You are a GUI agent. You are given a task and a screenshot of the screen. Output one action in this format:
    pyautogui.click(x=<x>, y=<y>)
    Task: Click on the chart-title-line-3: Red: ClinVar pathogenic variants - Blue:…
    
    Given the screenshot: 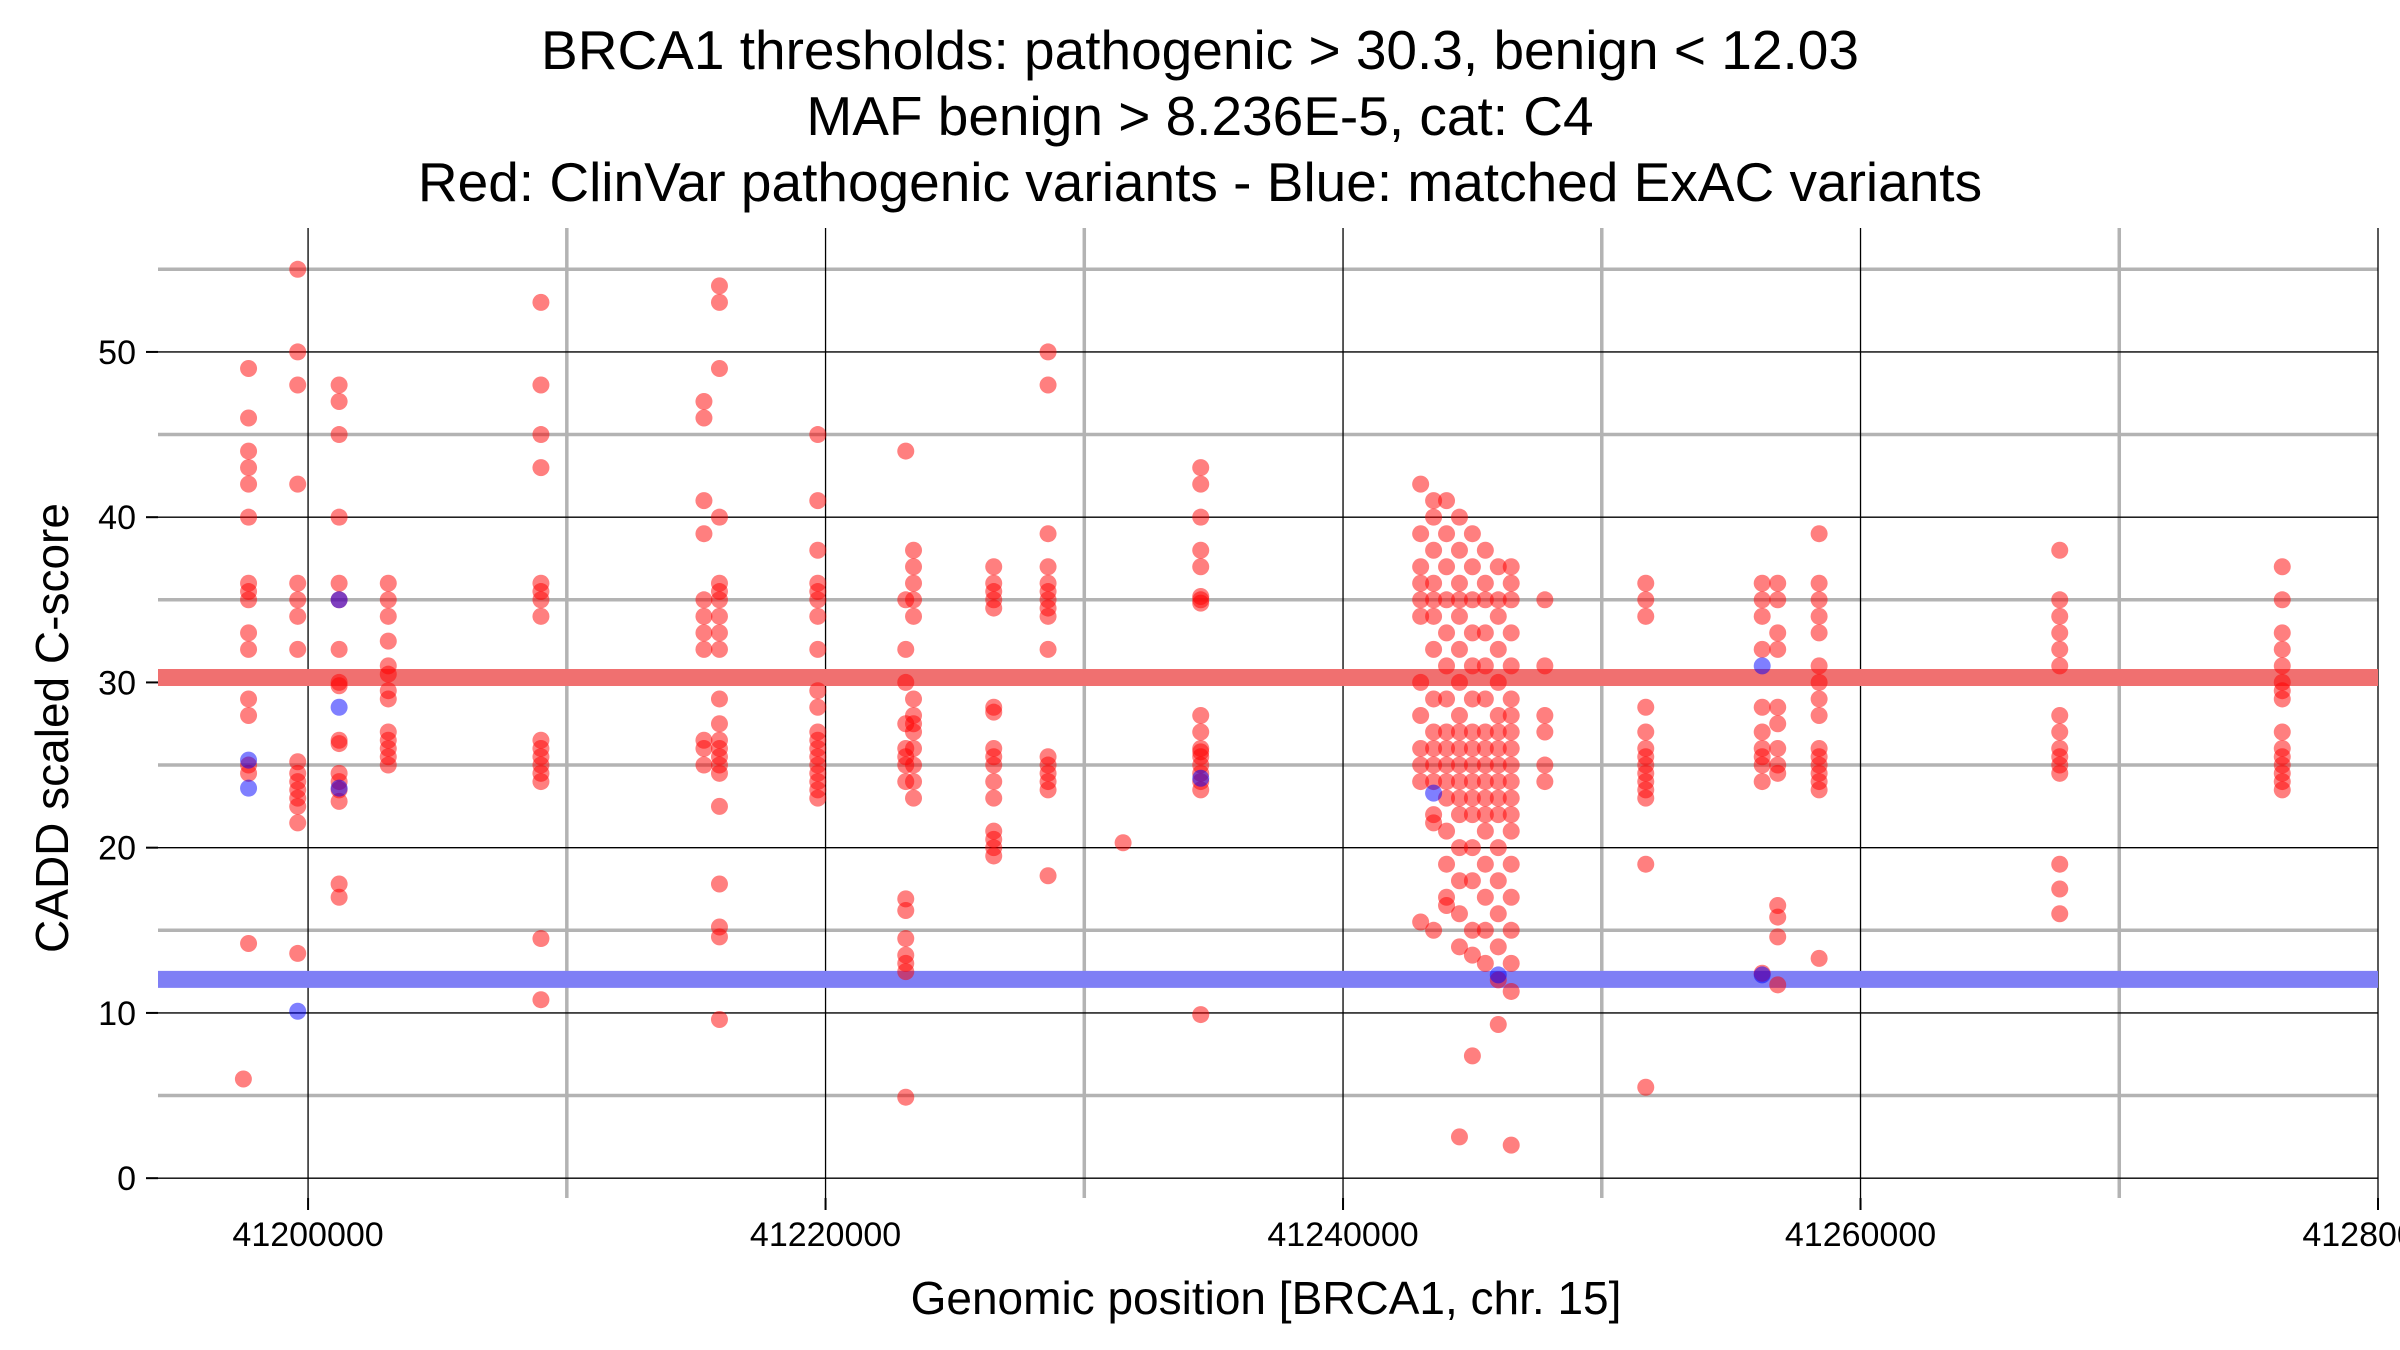 What is the action you would take?
    pyautogui.click(x=1200, y=182)
    